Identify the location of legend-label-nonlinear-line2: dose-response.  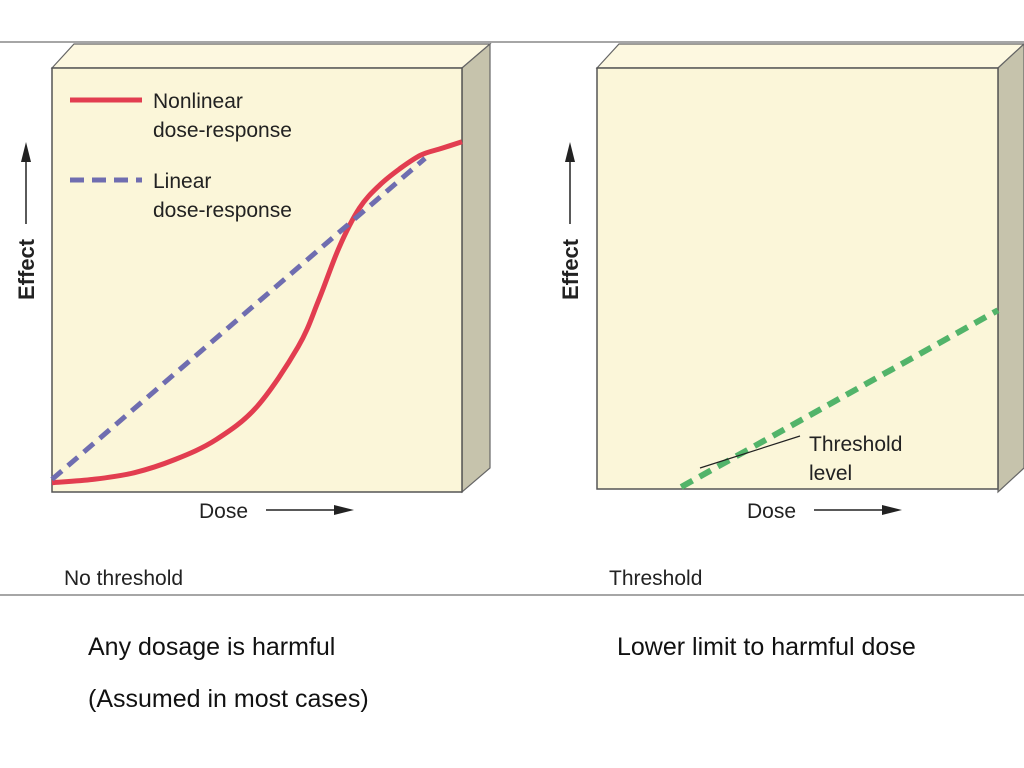
(222, 130).